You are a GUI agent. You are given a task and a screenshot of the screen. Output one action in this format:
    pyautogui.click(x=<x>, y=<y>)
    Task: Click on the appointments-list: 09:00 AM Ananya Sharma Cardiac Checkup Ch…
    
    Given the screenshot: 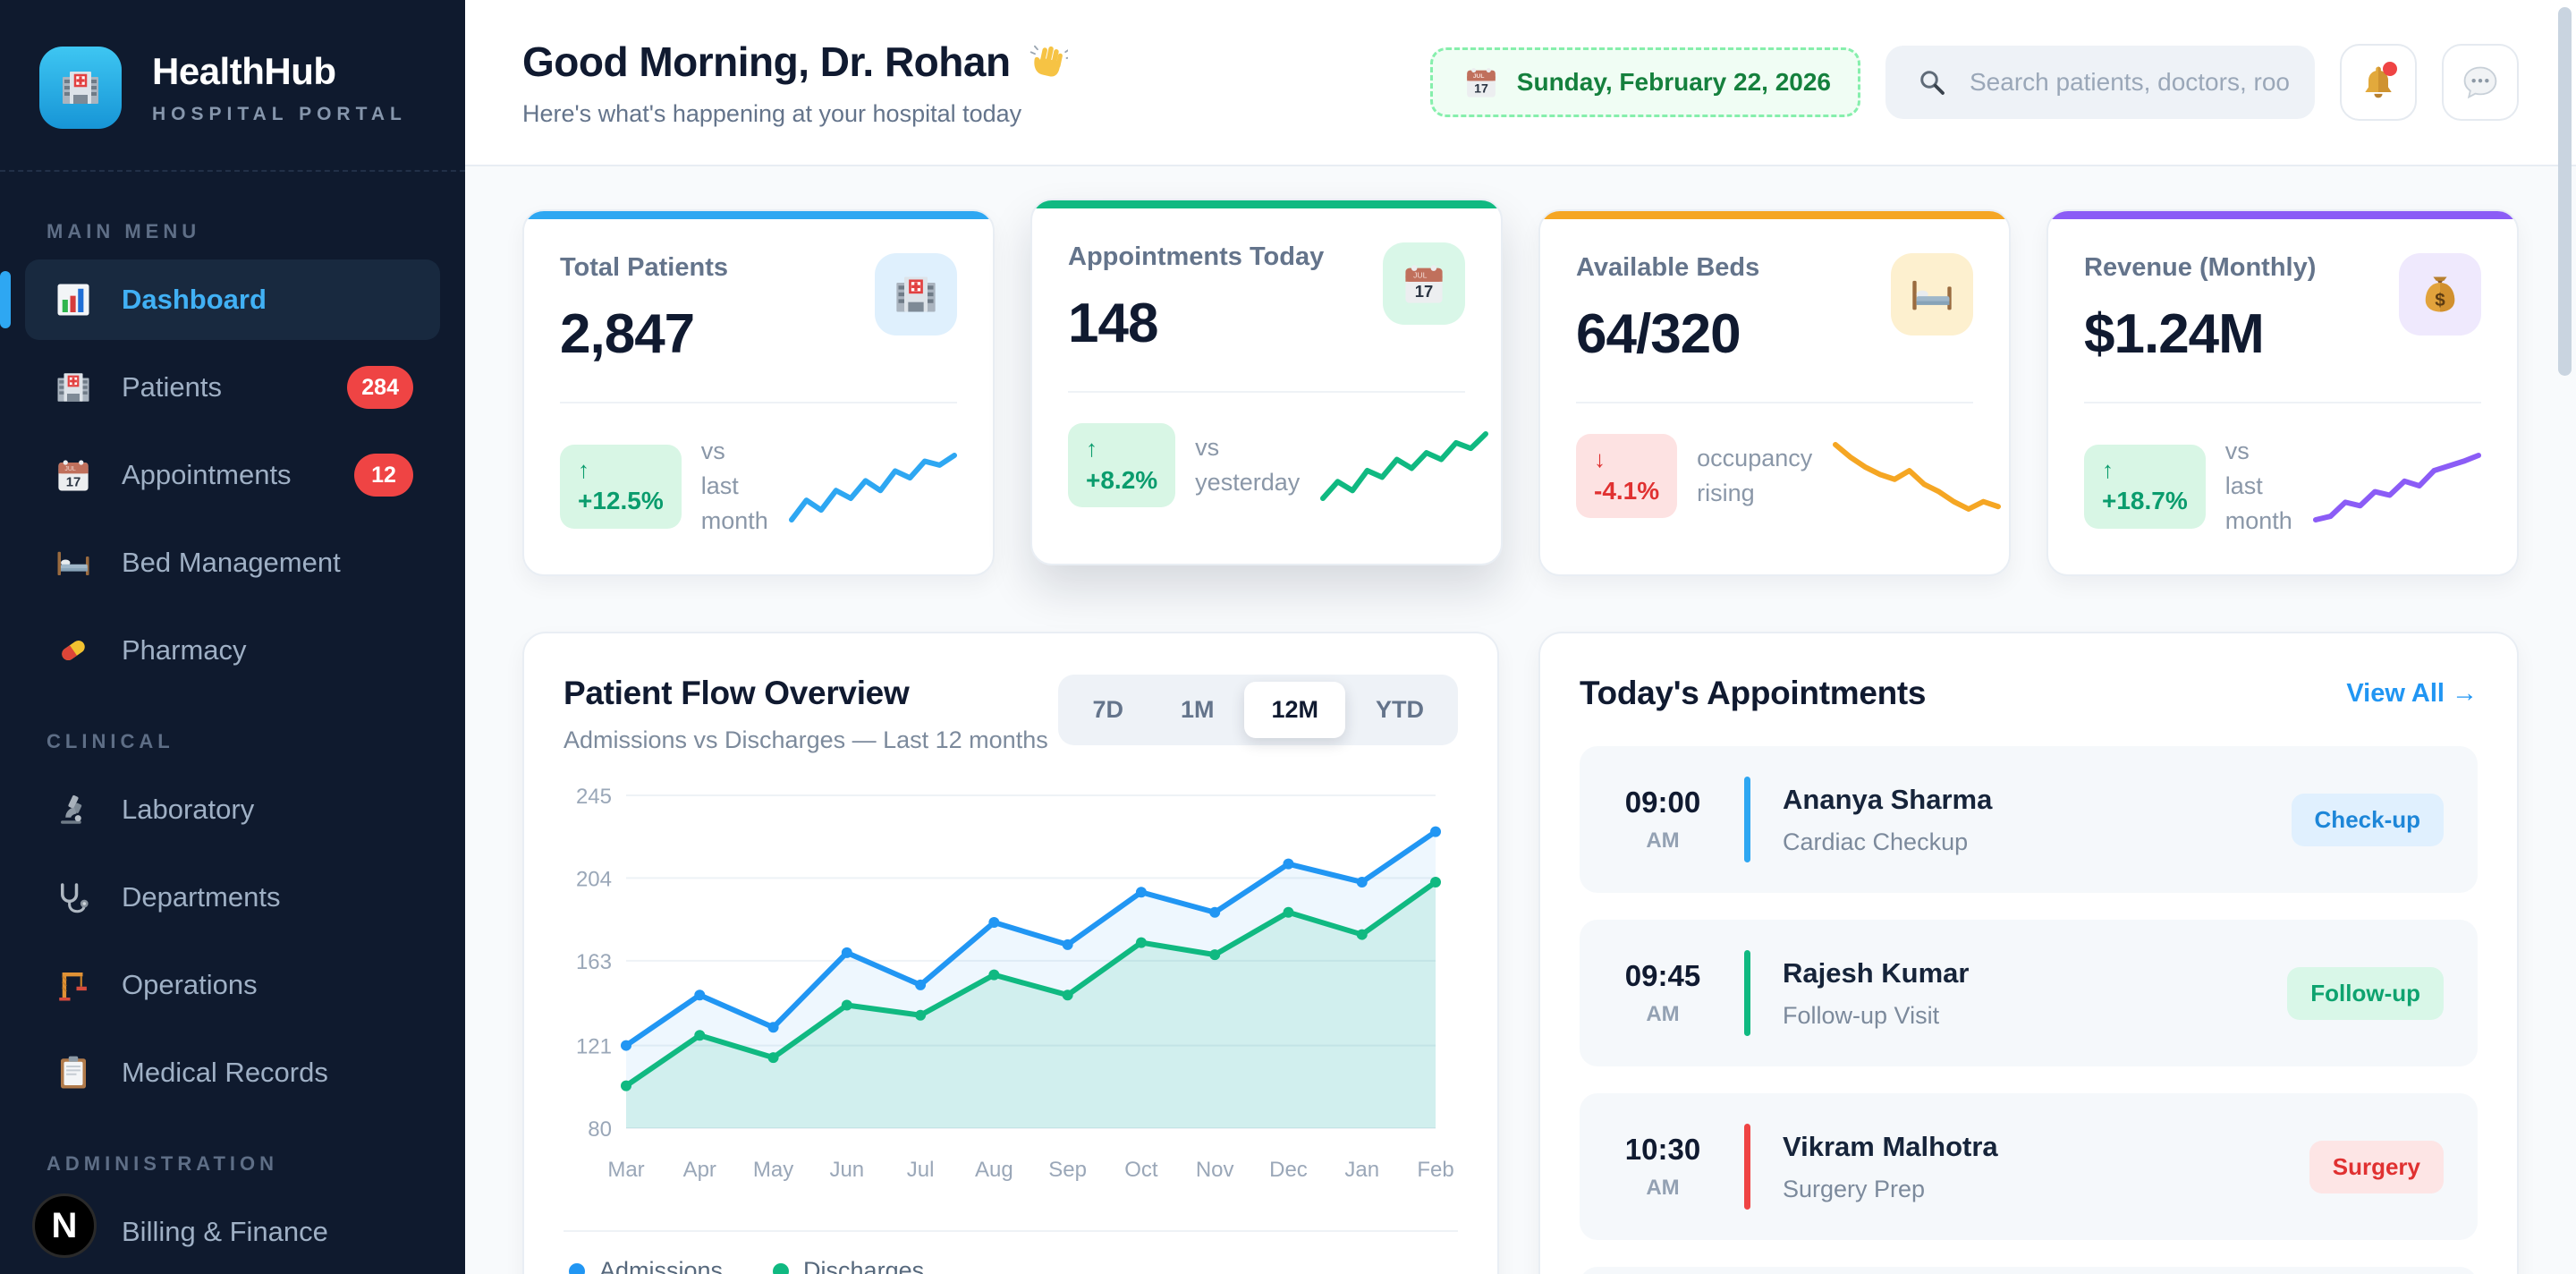 What is the action you would take?
    pyautogui.click(x=2029, y=1010)
    